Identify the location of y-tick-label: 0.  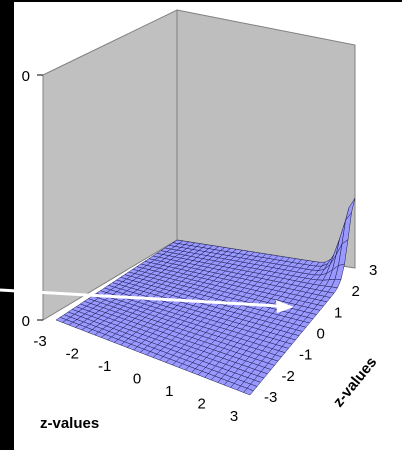
(321, 334).